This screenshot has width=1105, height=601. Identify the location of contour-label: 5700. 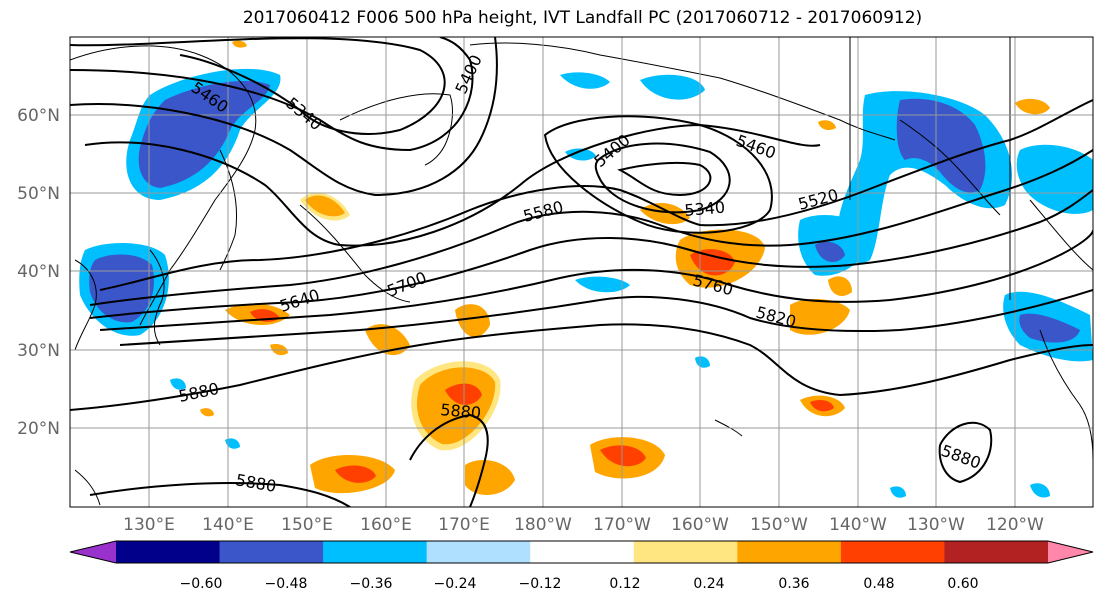
(406, 284).